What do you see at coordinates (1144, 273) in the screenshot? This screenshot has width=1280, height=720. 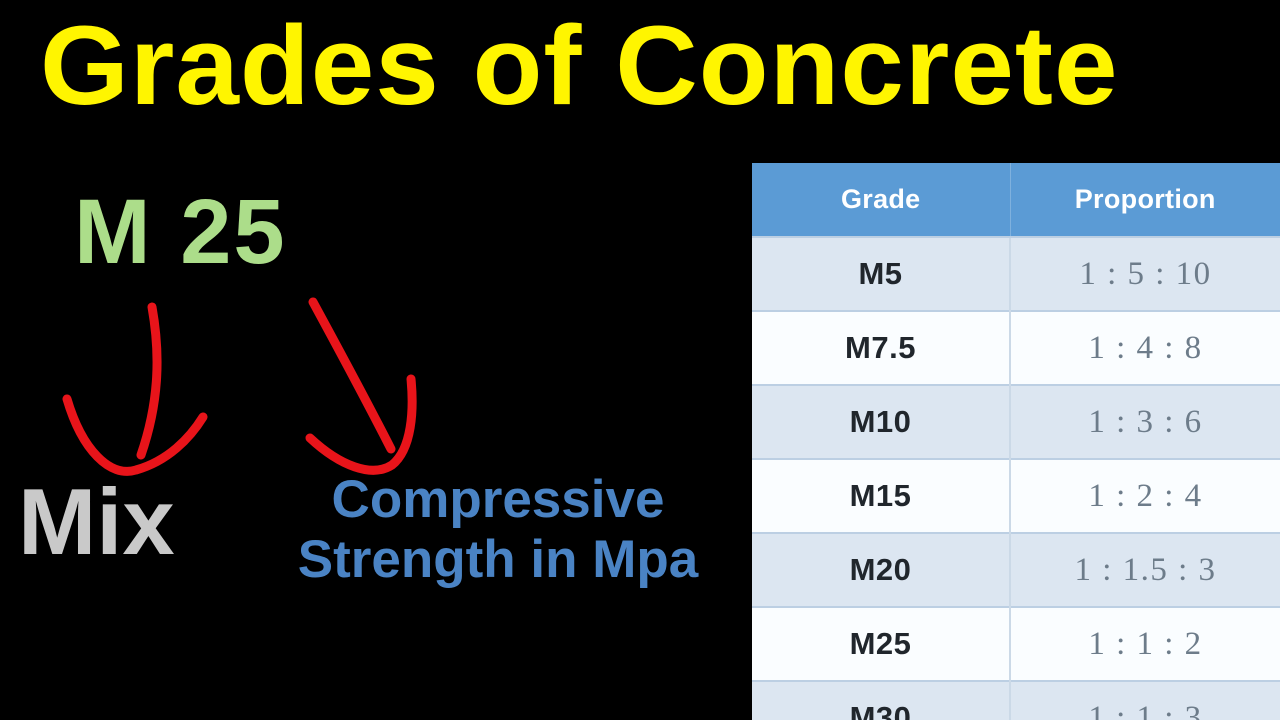 I see `cell-proportion: 1 : 5 : 10` at bounding box center [1144, 273].